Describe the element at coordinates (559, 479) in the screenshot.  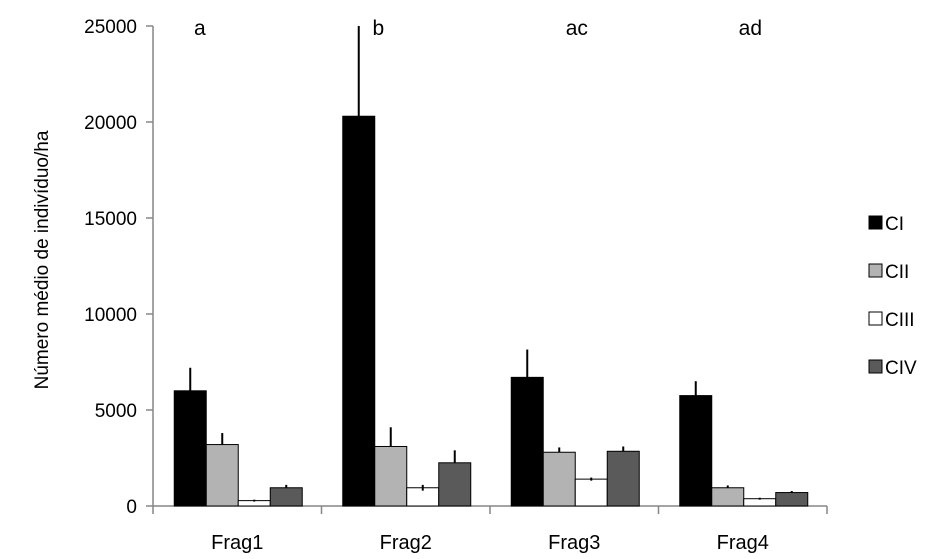
I see `bar-cii-frag3` at that location.